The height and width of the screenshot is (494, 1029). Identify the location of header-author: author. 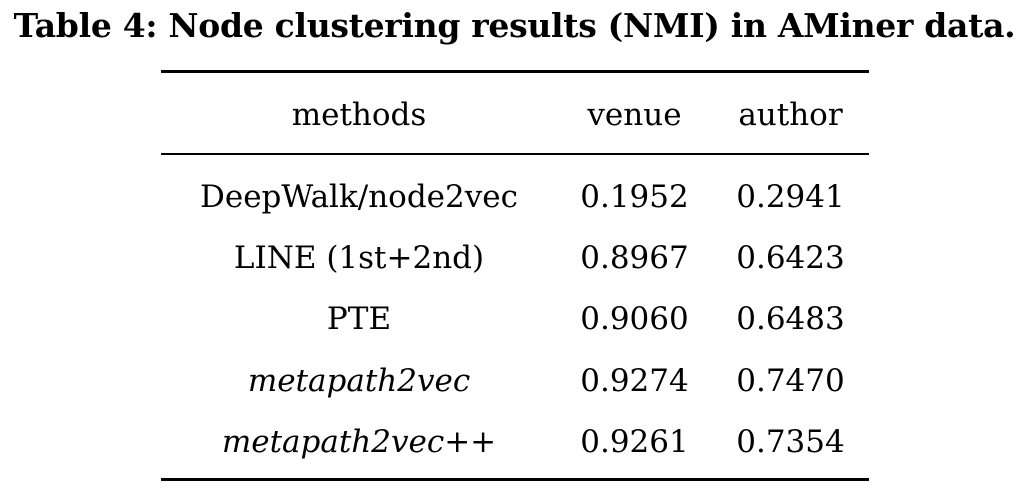
(790, 115).